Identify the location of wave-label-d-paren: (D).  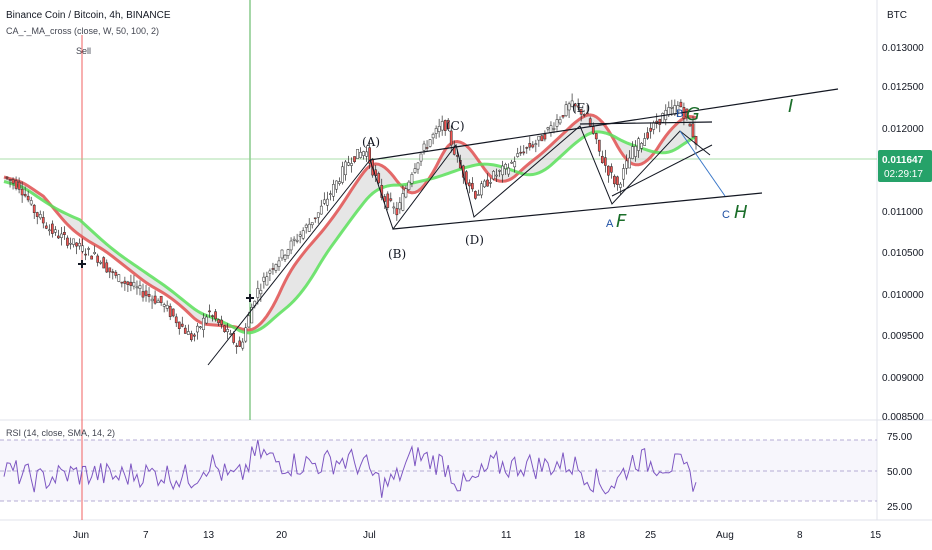
(474, 240).